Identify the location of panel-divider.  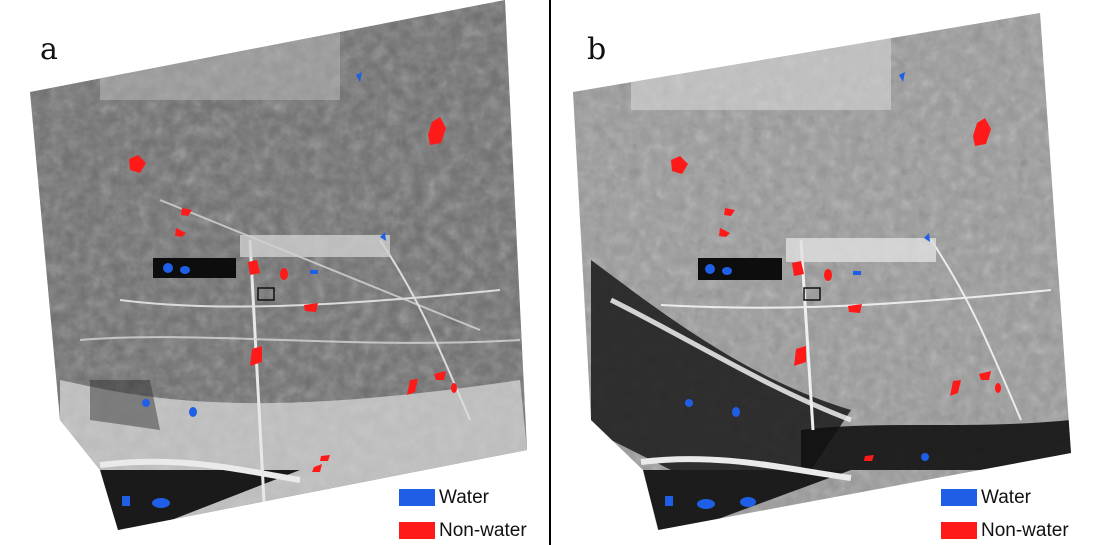
(550, 272).